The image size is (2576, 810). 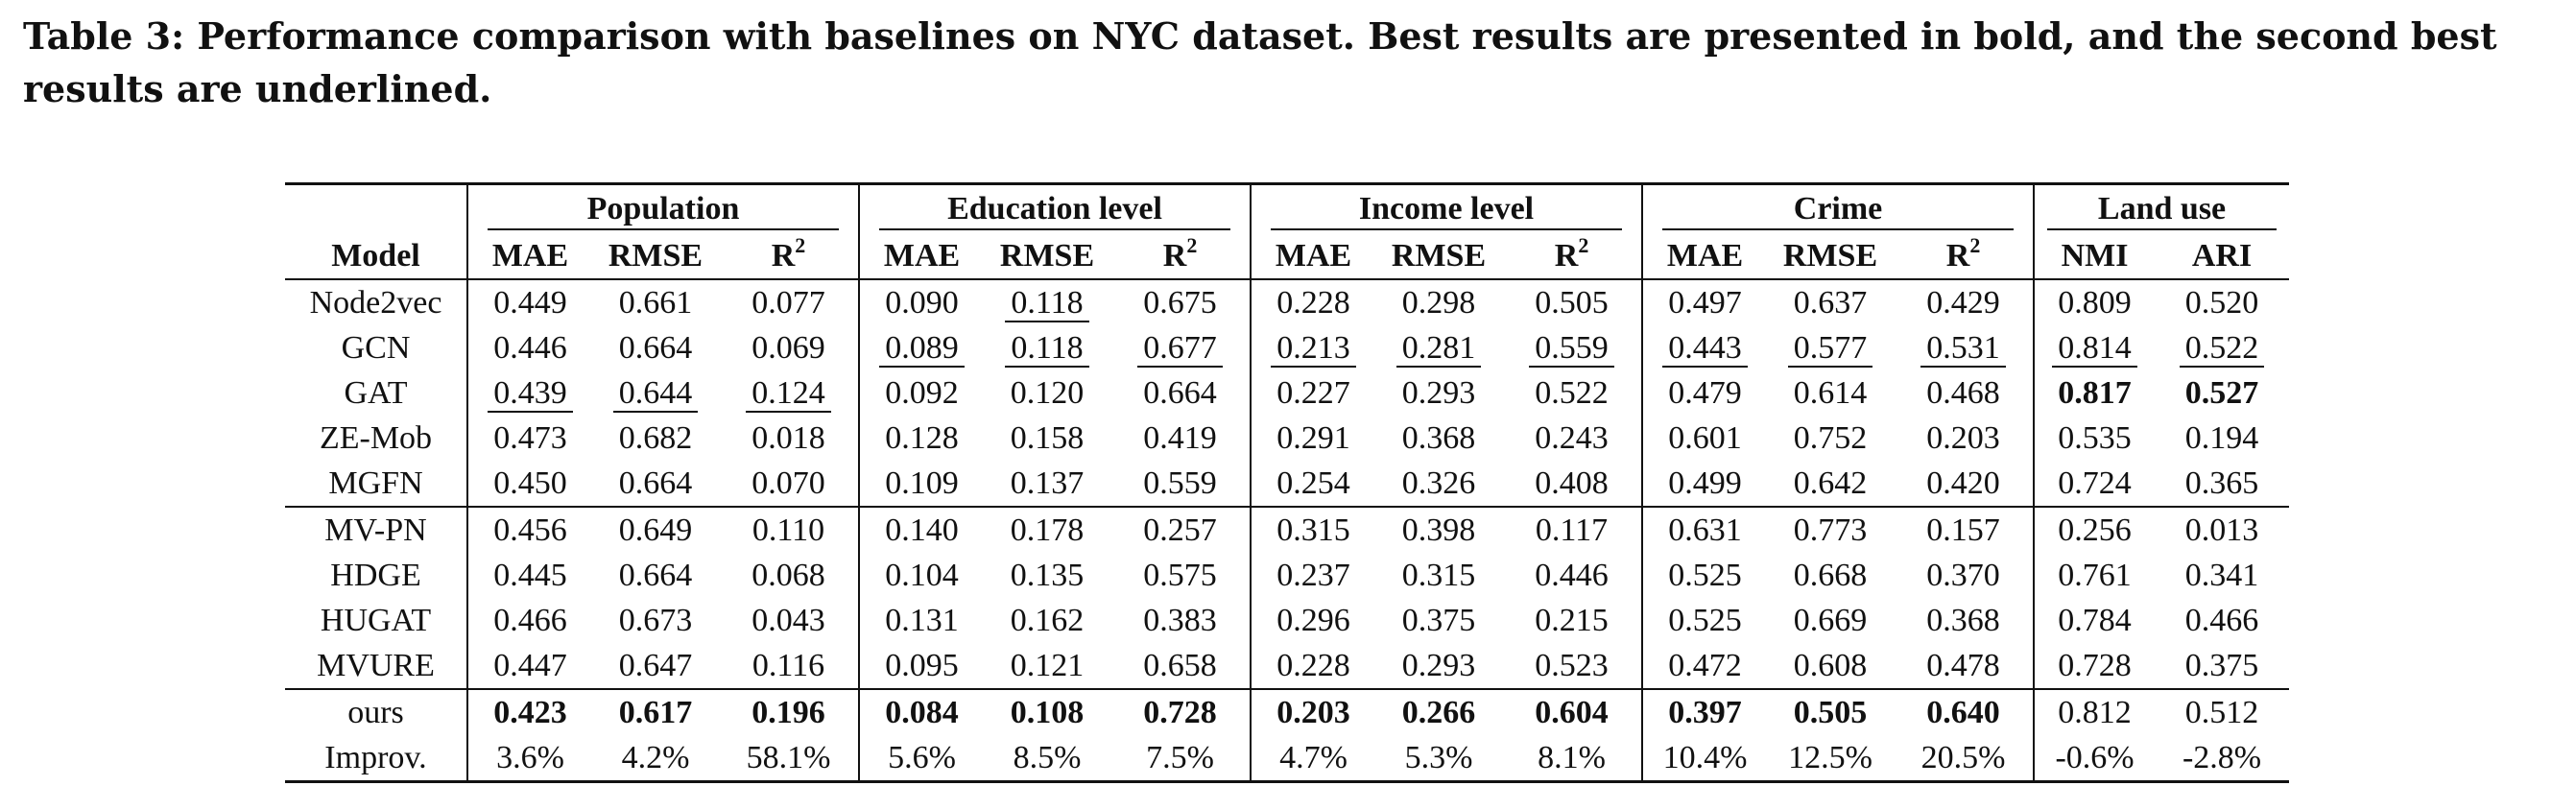 I want to click on value-cell: 0.137, so click(x=1047, y=484).